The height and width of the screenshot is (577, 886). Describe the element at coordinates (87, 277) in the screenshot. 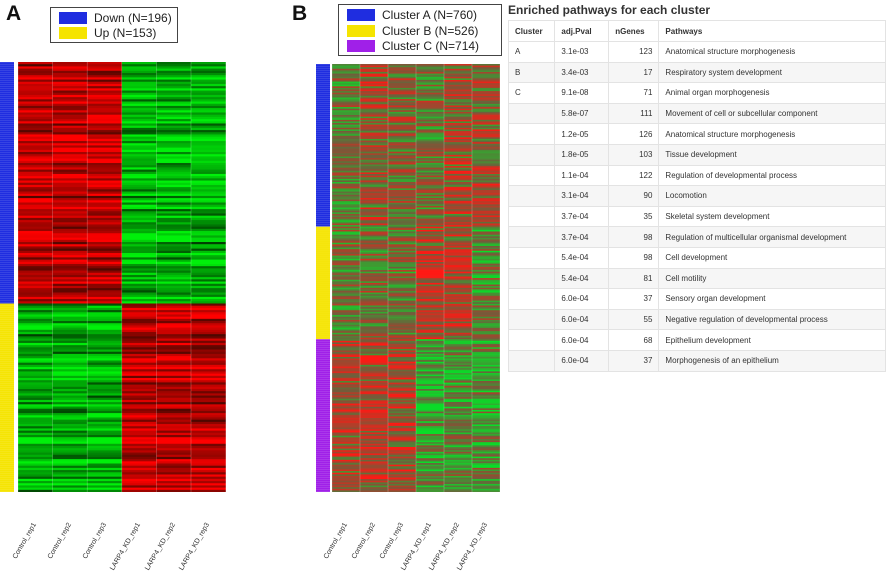

I see `column-separator` at that location.